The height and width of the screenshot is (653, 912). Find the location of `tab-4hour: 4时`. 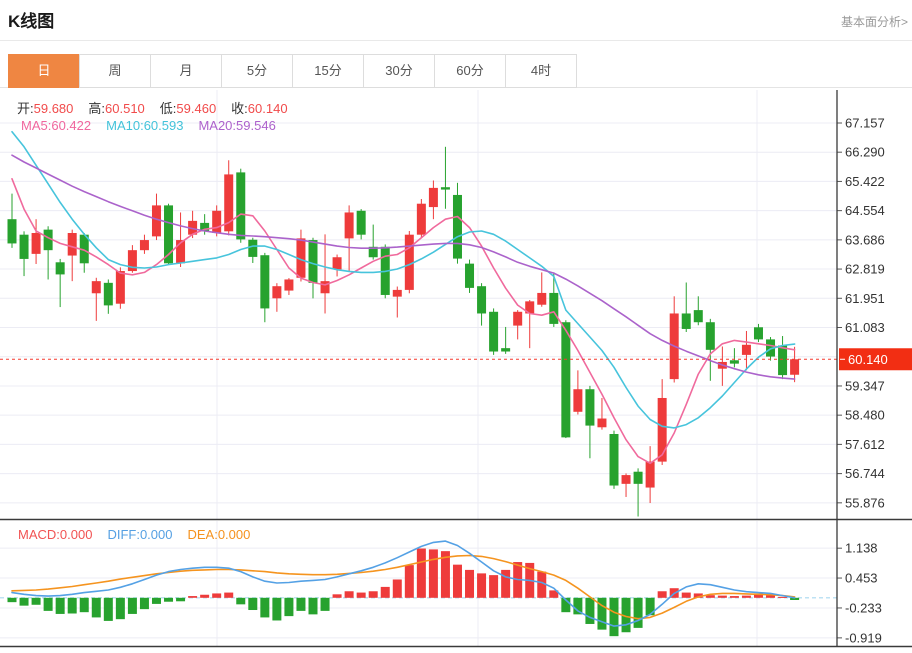

tab-4hour: 4时 is located at coordinates (541, 71).